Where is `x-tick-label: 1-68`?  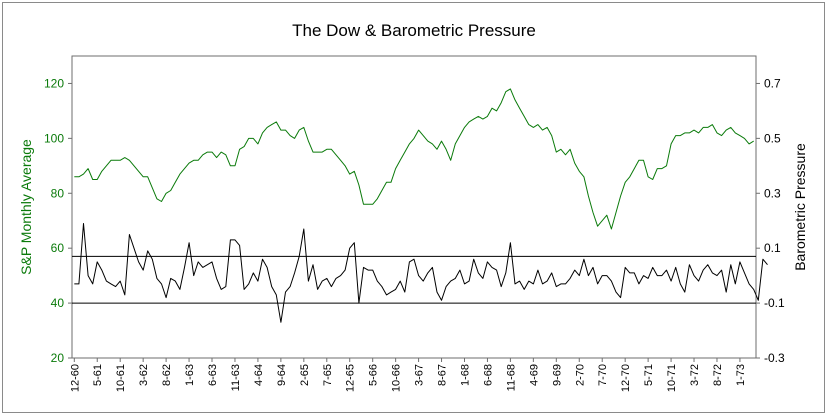
x-tick-label: 1-68 is located at coordinates (465, 375).